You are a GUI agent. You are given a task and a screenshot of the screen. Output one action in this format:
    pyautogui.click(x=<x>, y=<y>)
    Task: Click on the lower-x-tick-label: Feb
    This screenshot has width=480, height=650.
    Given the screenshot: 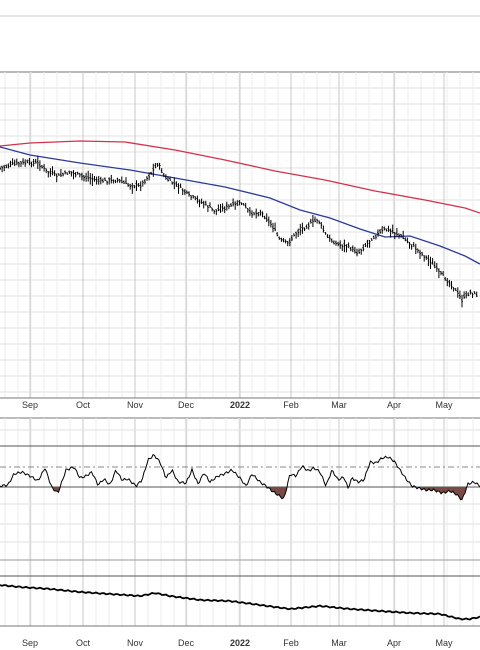 What is the action you would take?
    pyautogui.click(x=291, y=643)
    